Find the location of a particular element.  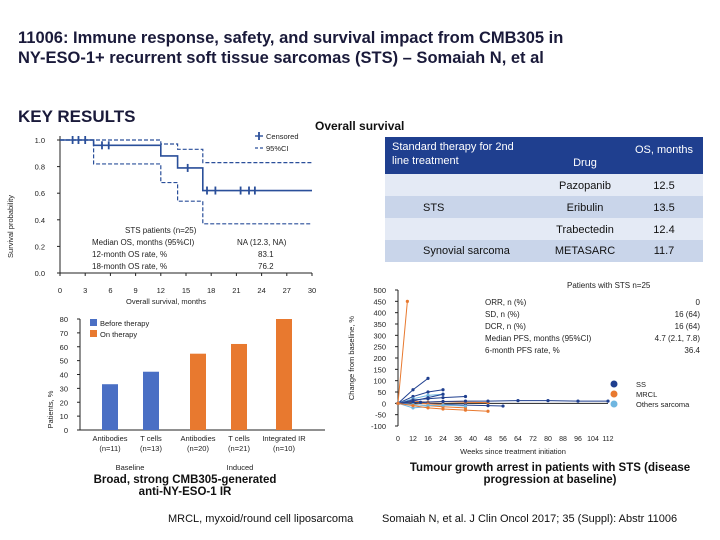

bar-category-n: (n=20) is located at coordinates (198, 448).